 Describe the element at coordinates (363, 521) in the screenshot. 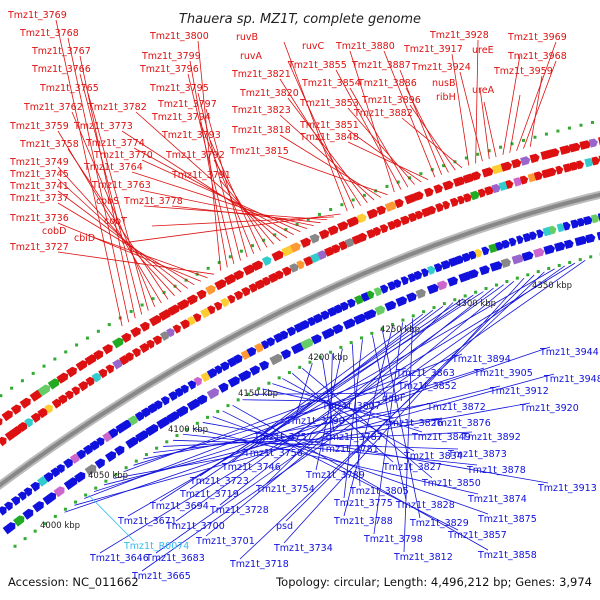

I see `reverse-gene-label: Tmz1t_3788` at that location.